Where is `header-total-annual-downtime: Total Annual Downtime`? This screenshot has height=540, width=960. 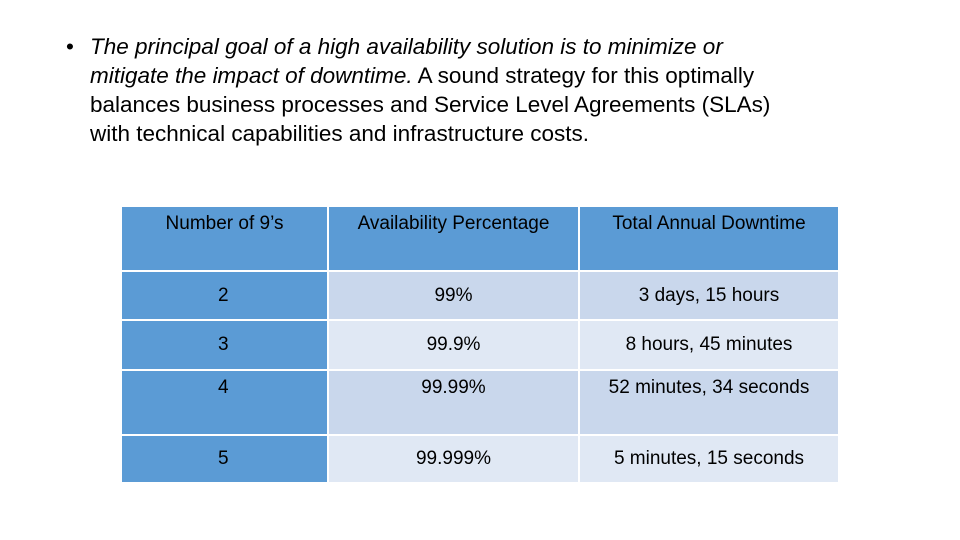
header-total-annual-downtime: Total Annual Downtime is located at coordinates (708, 239).